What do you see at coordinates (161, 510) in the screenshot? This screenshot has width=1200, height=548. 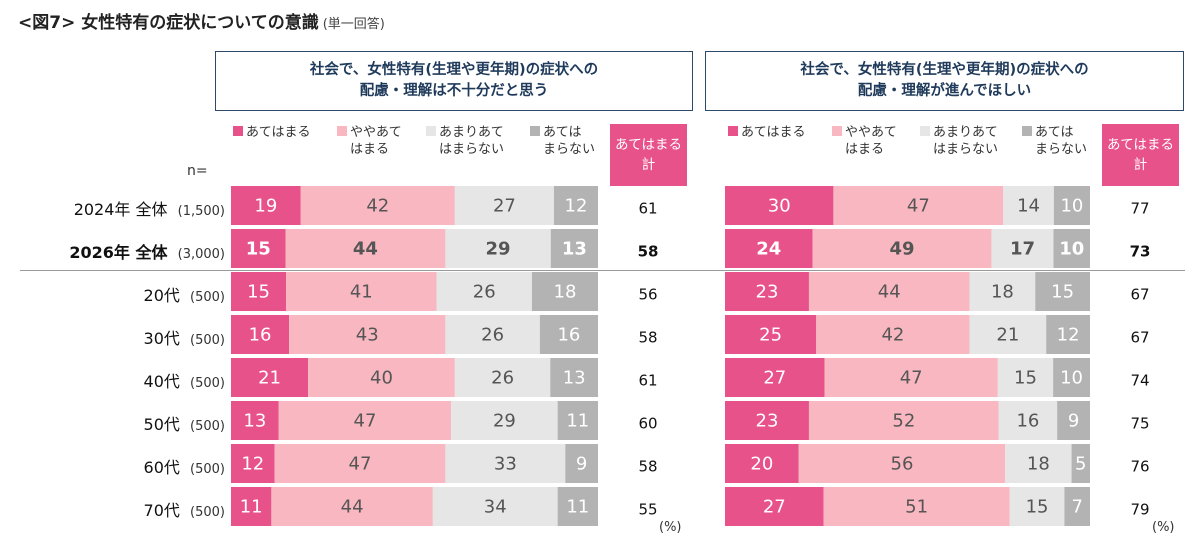 I see `row-label-text: 70代` at bounding box center [161, 510].